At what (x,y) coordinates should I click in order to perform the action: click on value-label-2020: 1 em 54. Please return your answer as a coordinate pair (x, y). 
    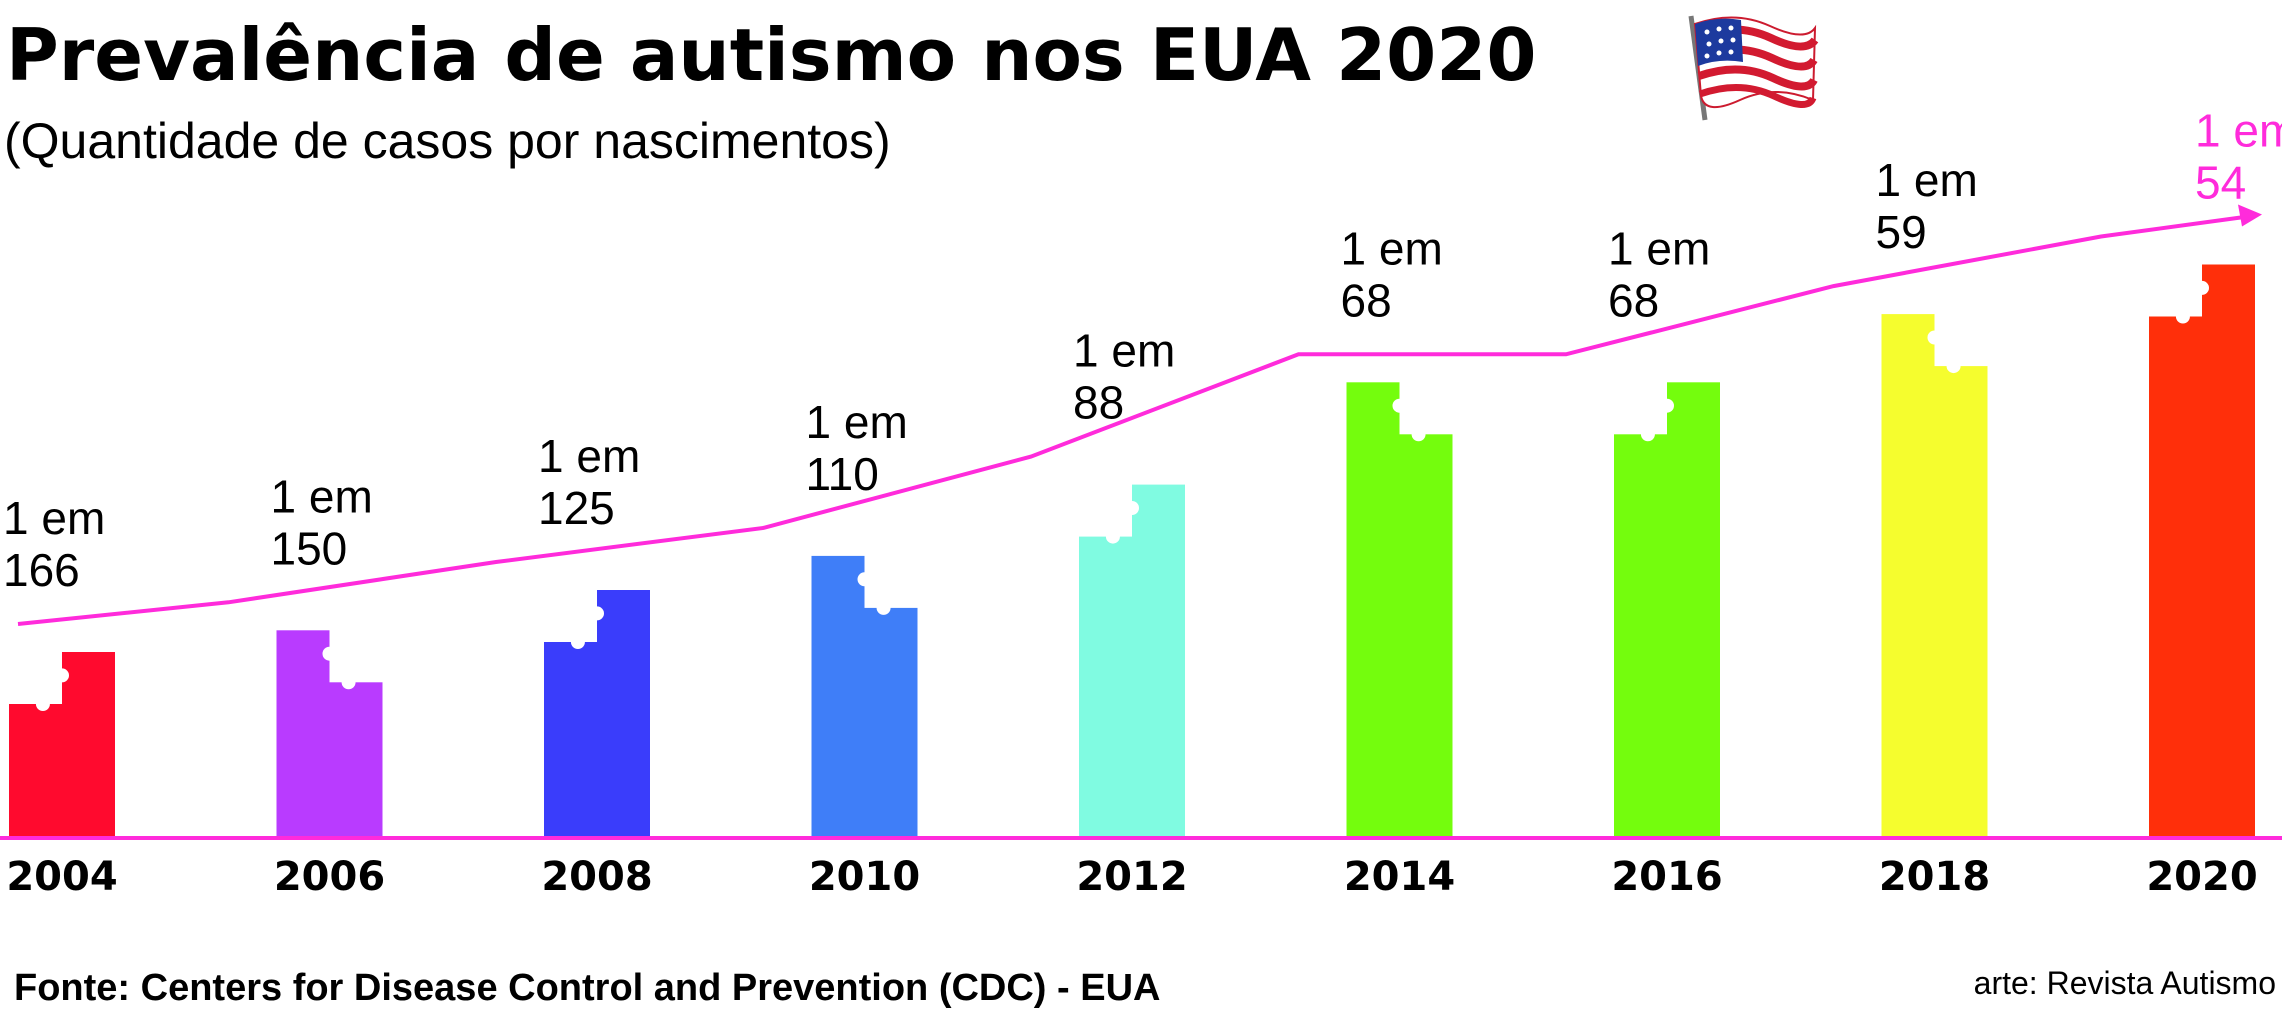
    Looking at the image, I should click on (2238, 157).